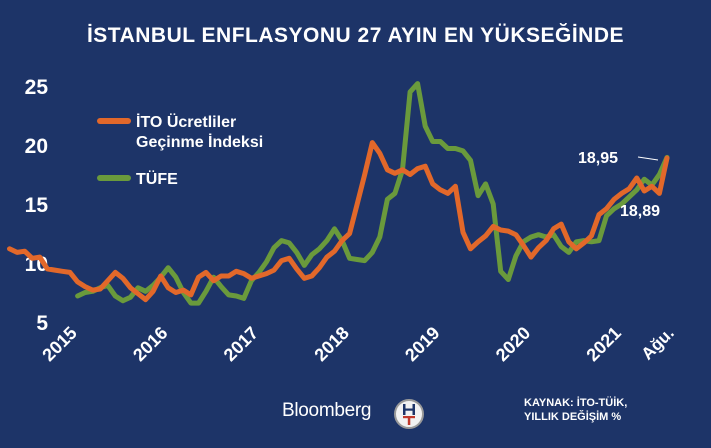 The image size is (711, 448). Describe the element at coordinates (513, 344) in the screenshot. I see `x-tick-label: 2020` at that location.